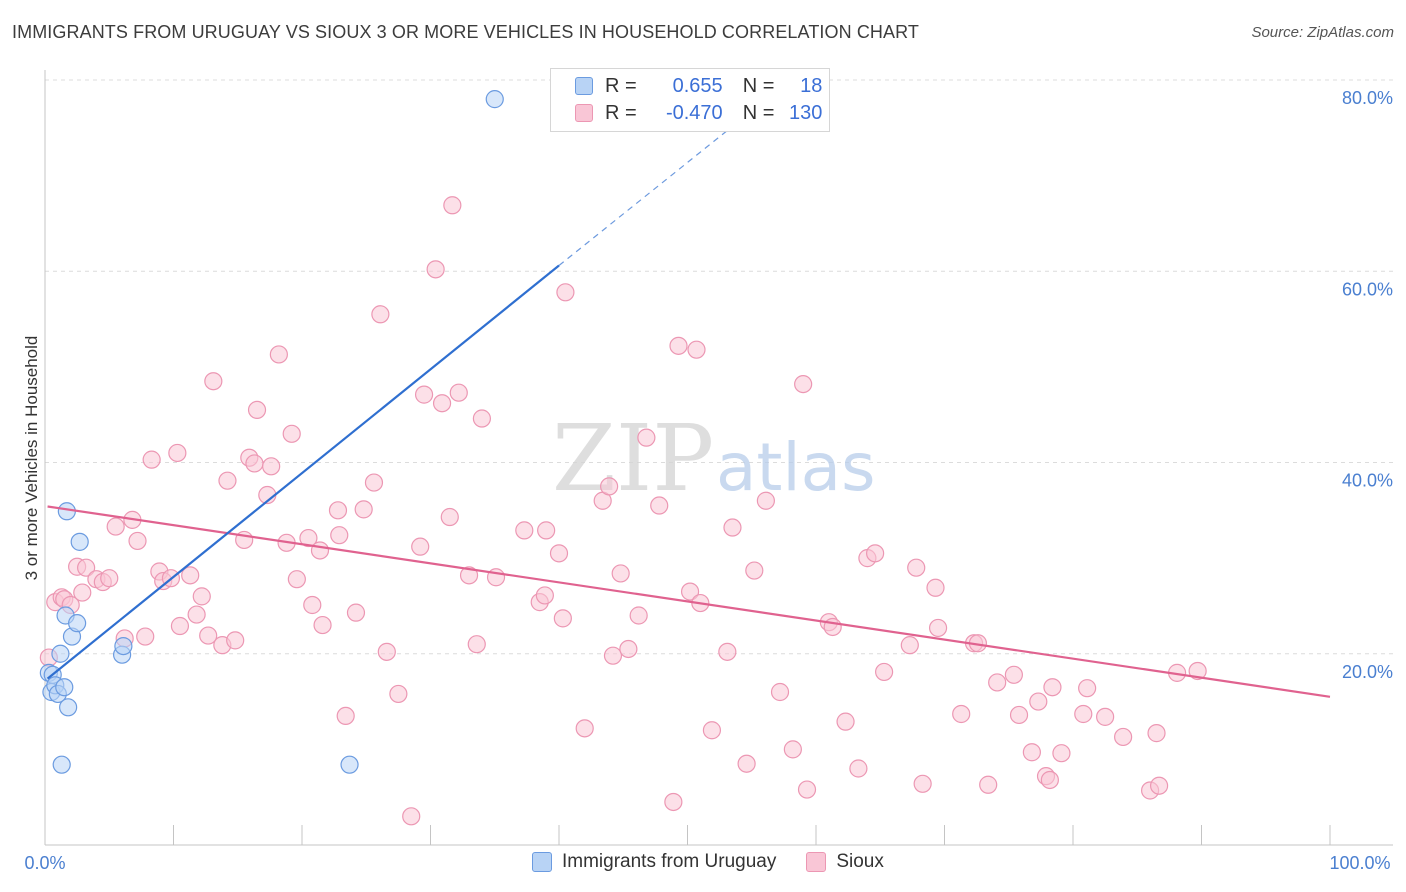 The height and width of the screenshot is (892, 1406). What do you see at coordinates (584, 86) in the screenshot?
I see `uruguay-swatch` at bounding box center [584, 86].